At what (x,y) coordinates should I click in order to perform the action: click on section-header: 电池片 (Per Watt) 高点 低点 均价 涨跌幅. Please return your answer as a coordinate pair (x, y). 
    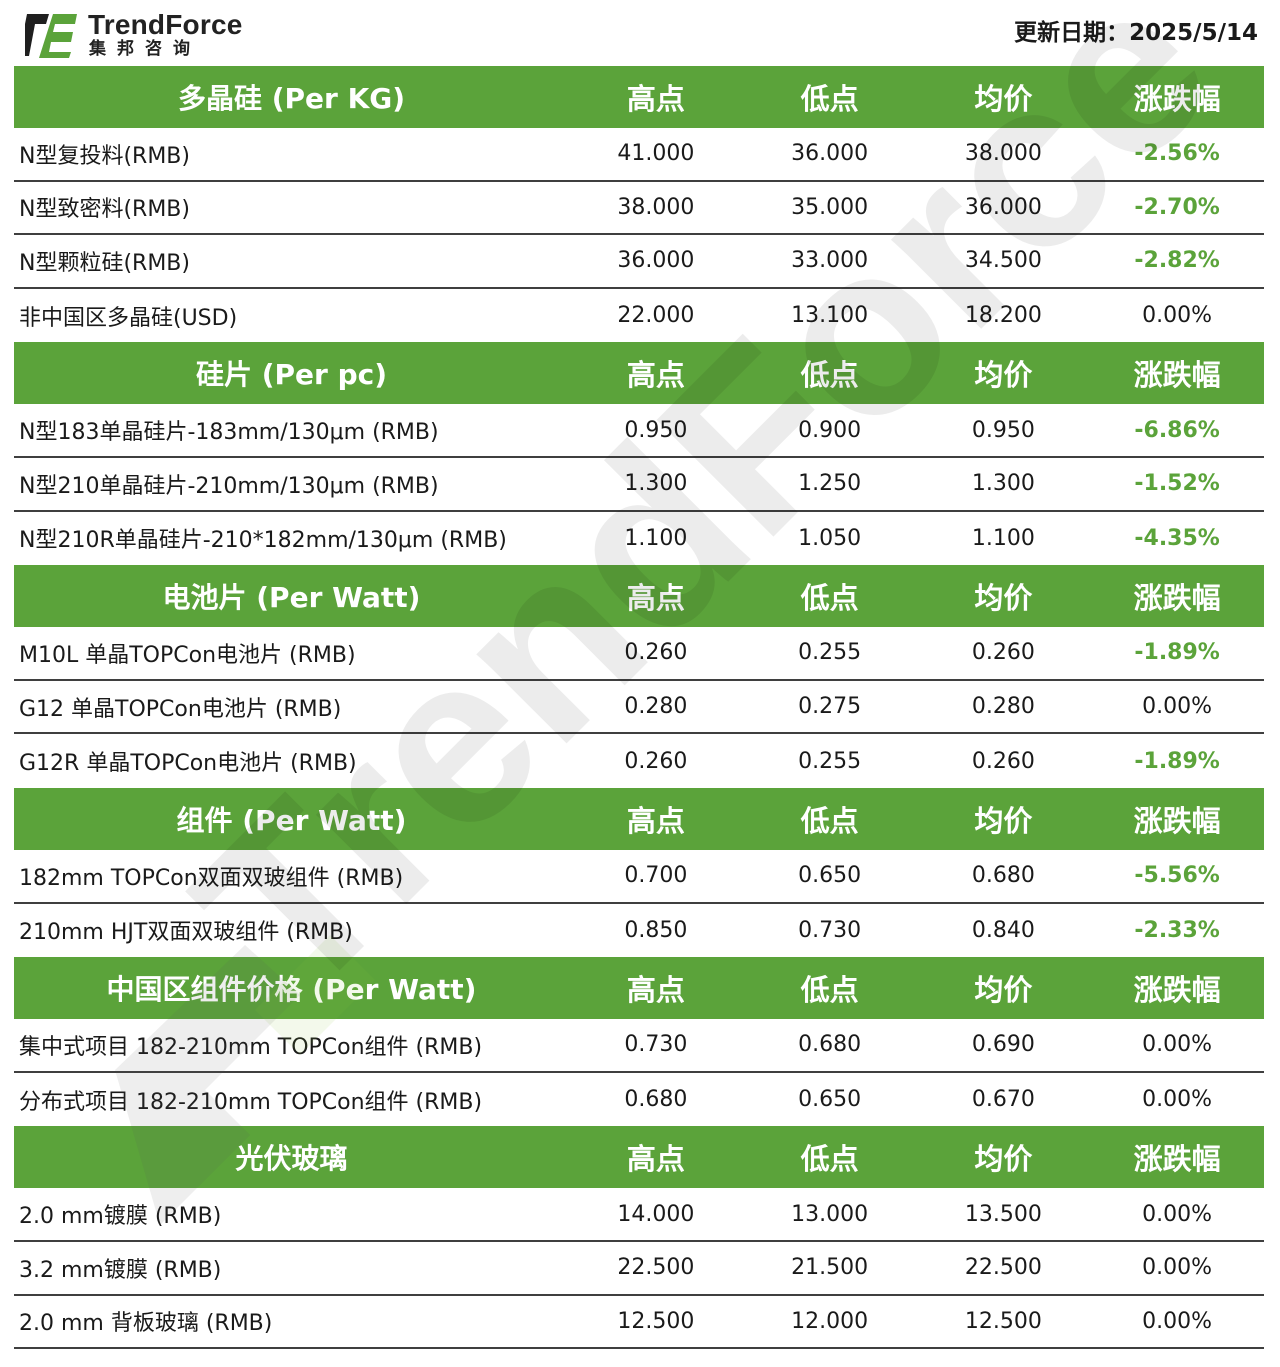
    Looking at the image, I should click on (639, 596).